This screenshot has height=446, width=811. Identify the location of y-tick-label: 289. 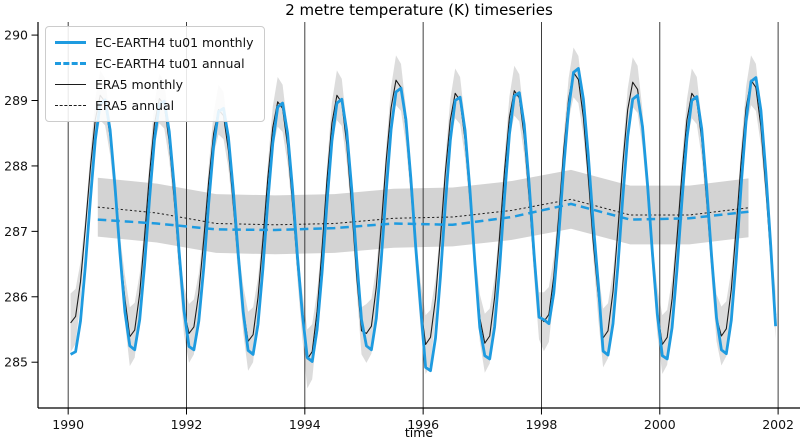
(16, 100).